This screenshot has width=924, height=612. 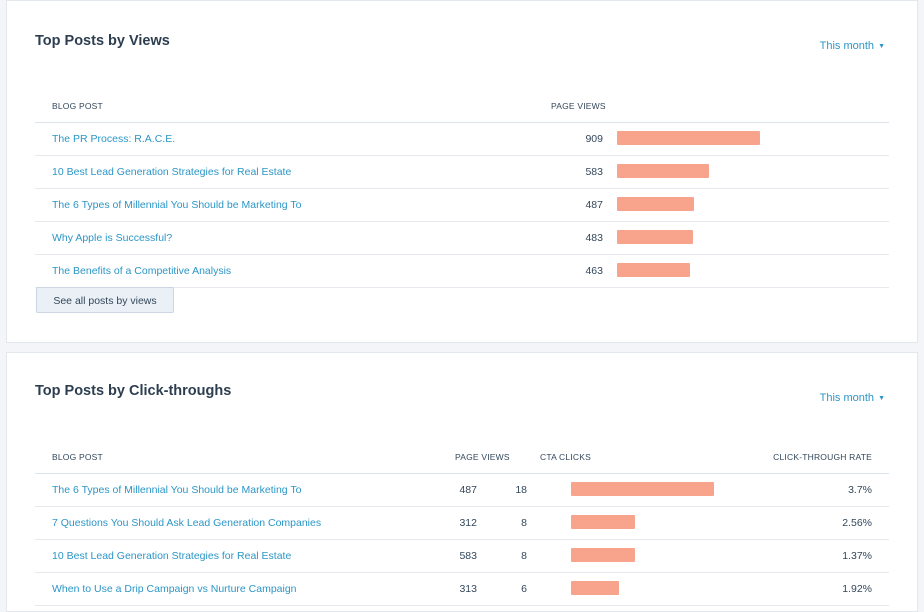 What do you see at coordinates (112, 238) in the screenshot?
I see `post-title-link: Why Apple is Successful?` at bounding box center [112, 238].